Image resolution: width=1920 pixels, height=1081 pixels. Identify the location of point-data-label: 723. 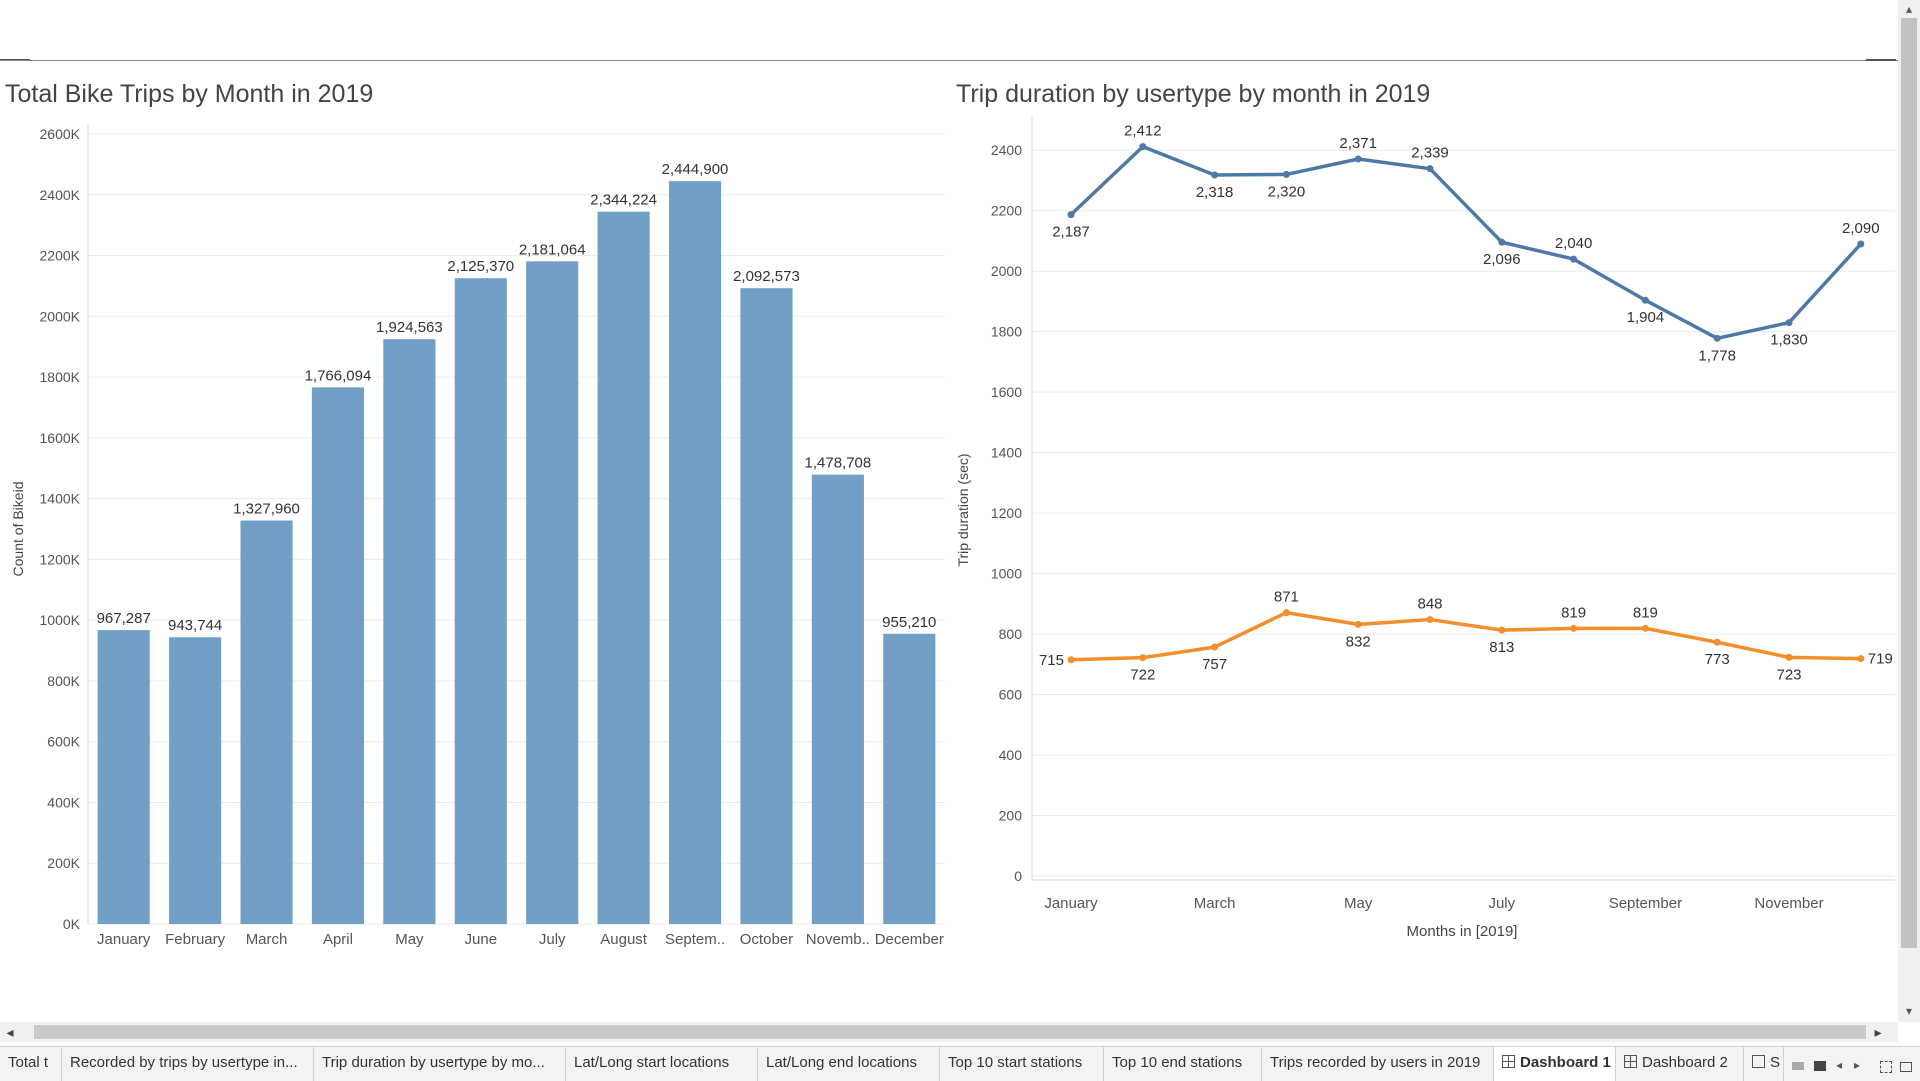
(1788, 674).